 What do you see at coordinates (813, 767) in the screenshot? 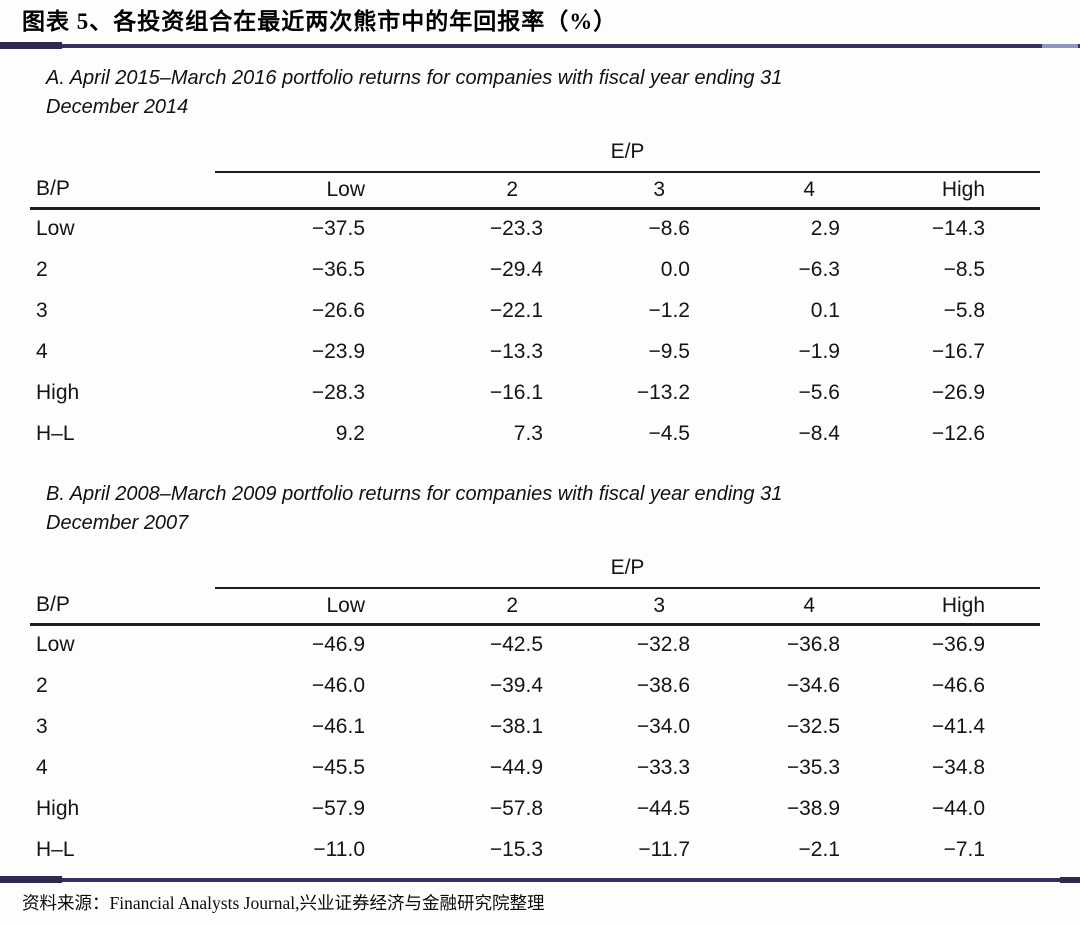
I see `value-cell: −35.3` at bounding box center [813, 767].